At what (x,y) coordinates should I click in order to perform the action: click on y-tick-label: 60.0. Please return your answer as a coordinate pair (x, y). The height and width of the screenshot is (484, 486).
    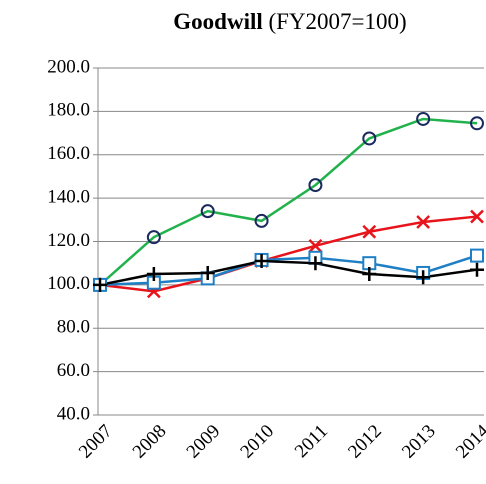
    Looking at the image, I should click on (73, 370).